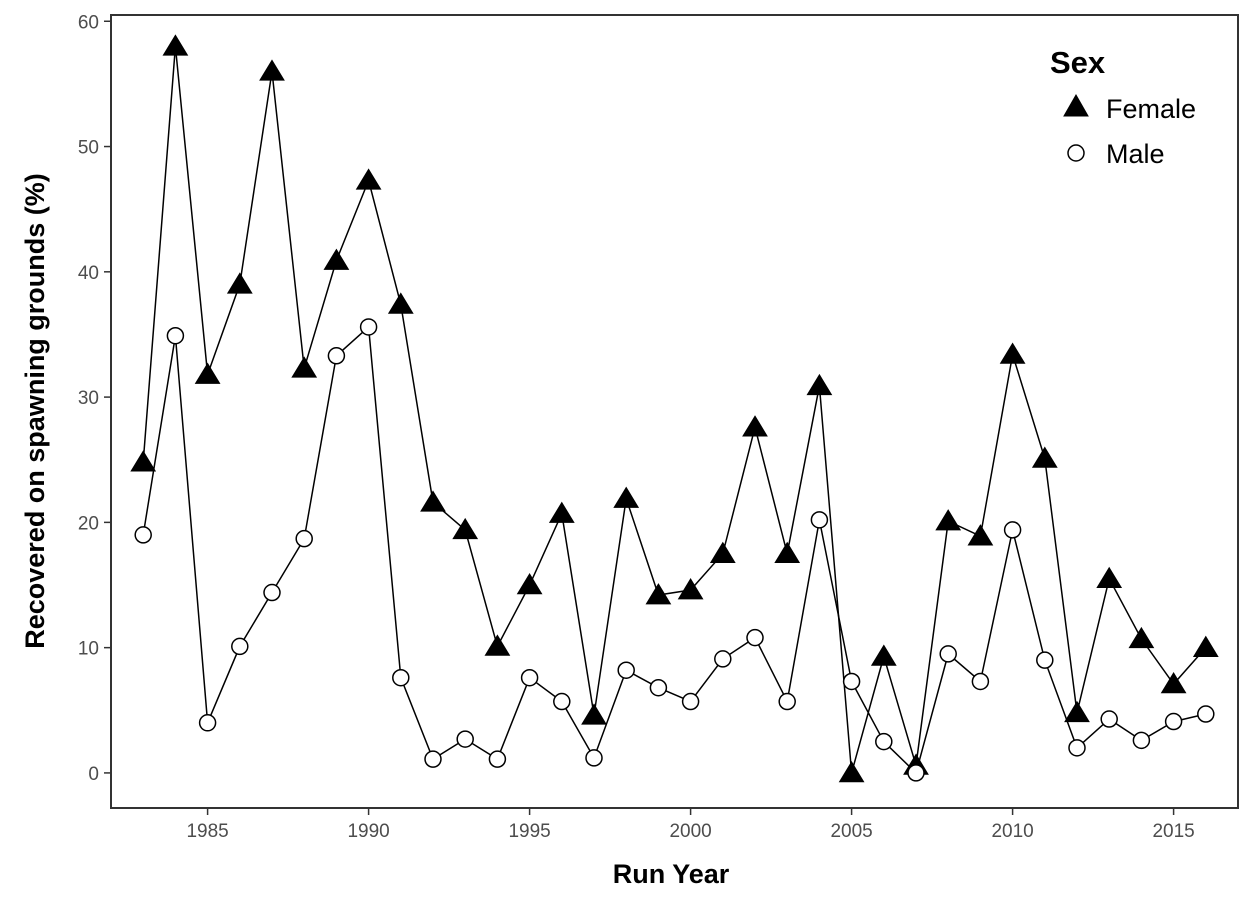 The width and height of the screenshot is (1252, 899). Describe the element at coordinates (93, 774) in the screenshot. I see `y-tick-label: 0` at that location.